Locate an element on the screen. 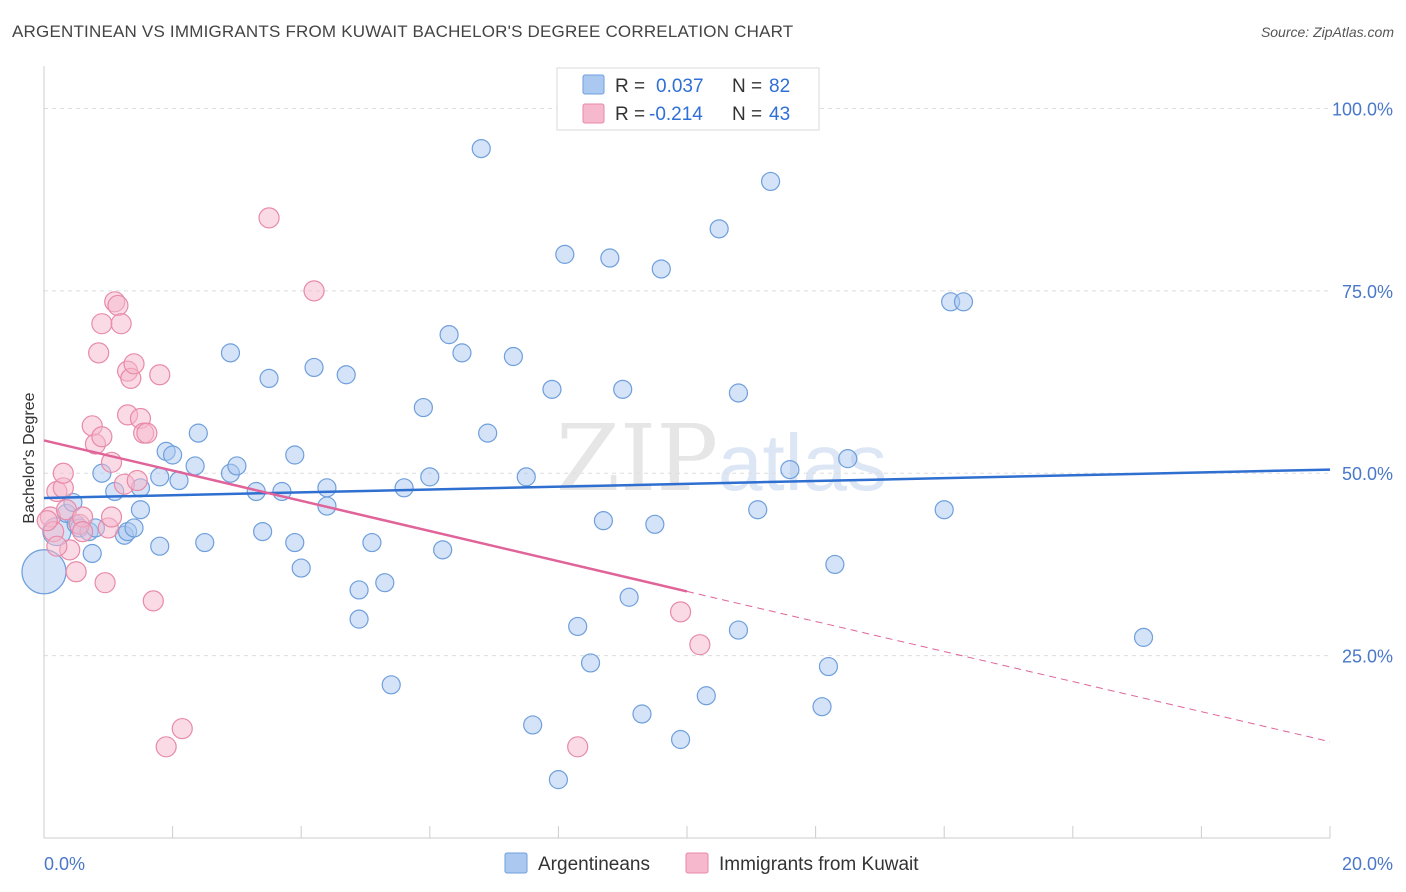 This screenshot has width=1406, height=892. legend-r-label-2: R = is located at coordinates (630, 114).